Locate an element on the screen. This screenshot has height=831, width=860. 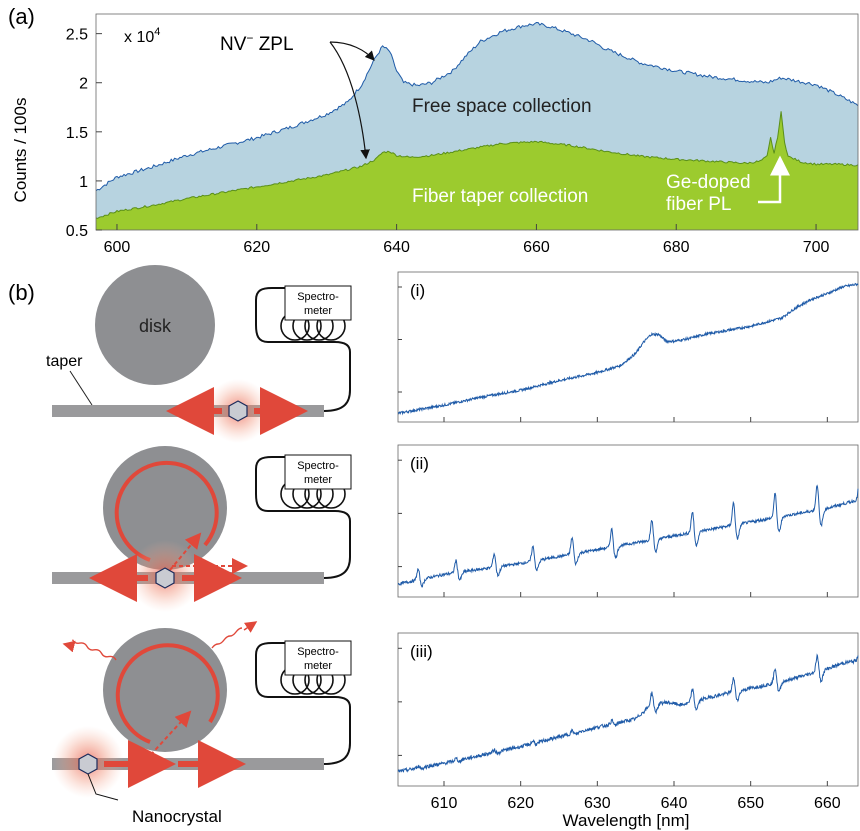
nanocrystal-pointer is located at coordinates (103, 787).